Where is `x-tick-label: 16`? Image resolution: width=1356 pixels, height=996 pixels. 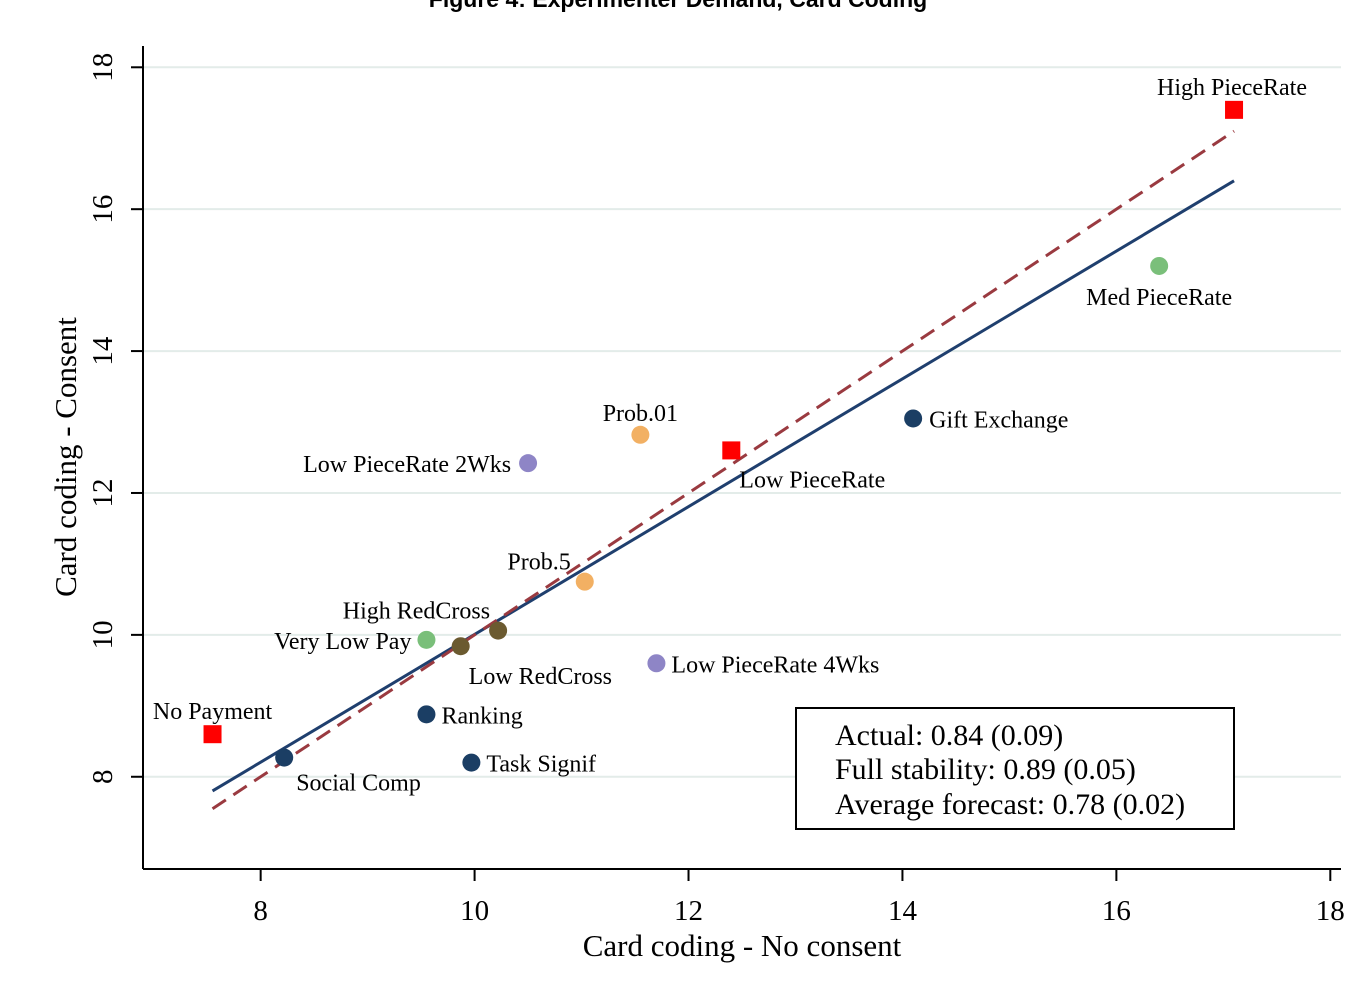
x-tick-label: 16 is located at coordinates (1116, 911).